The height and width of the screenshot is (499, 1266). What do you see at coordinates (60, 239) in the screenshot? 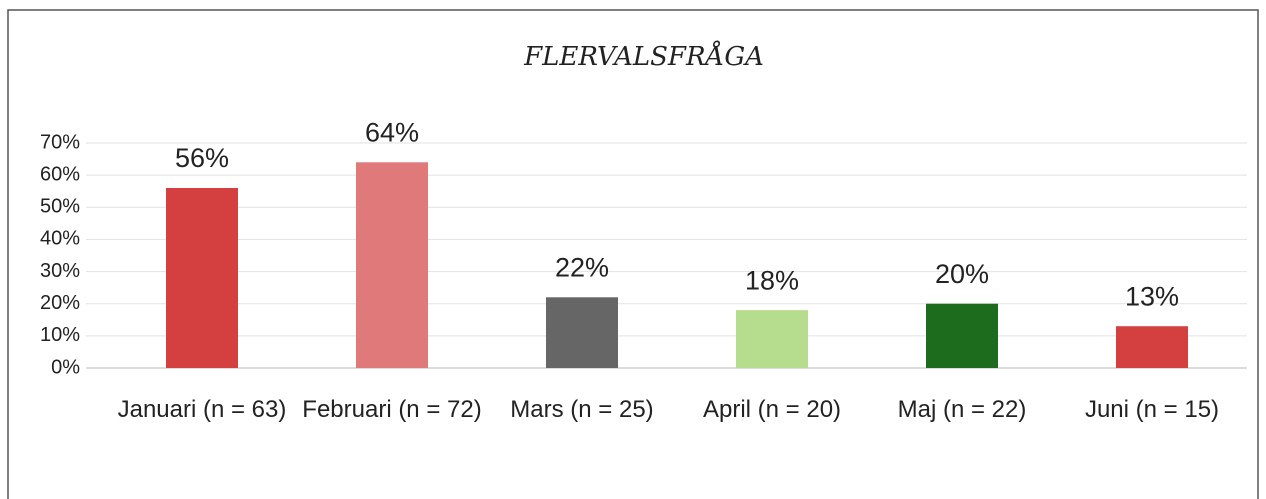
I see `y-tick-label: 40%` at bounding box center [60, 239].